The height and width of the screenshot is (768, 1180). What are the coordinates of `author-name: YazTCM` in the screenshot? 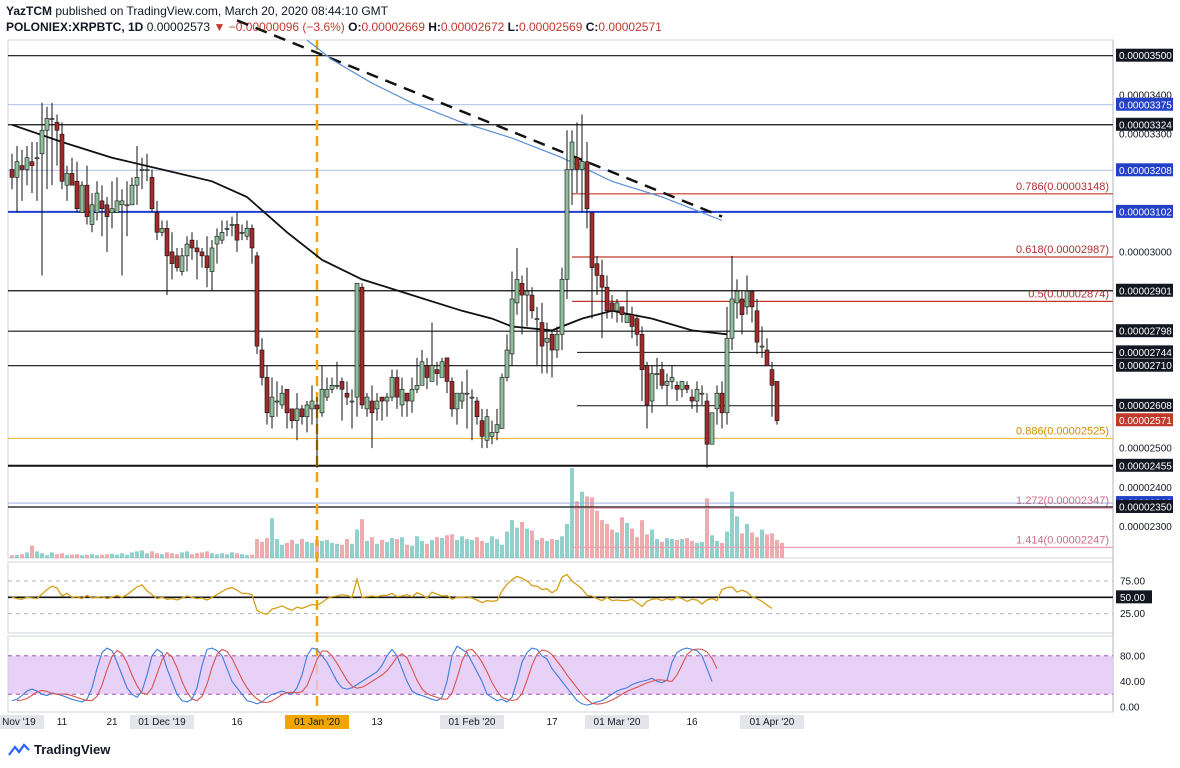 It's located at (29, 11).